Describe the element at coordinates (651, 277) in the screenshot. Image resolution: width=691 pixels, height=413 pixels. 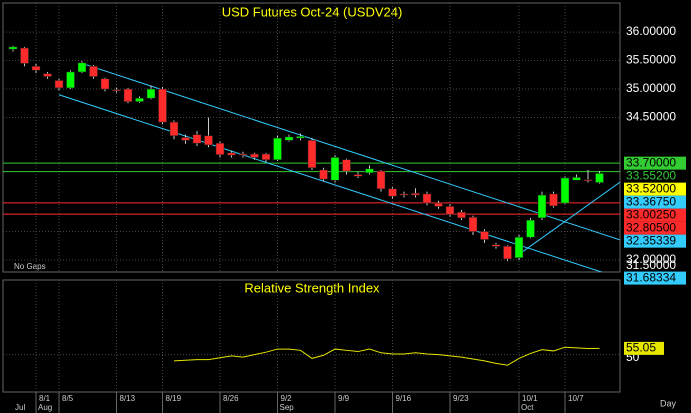
I see `value-label: 31.68334` at that location.